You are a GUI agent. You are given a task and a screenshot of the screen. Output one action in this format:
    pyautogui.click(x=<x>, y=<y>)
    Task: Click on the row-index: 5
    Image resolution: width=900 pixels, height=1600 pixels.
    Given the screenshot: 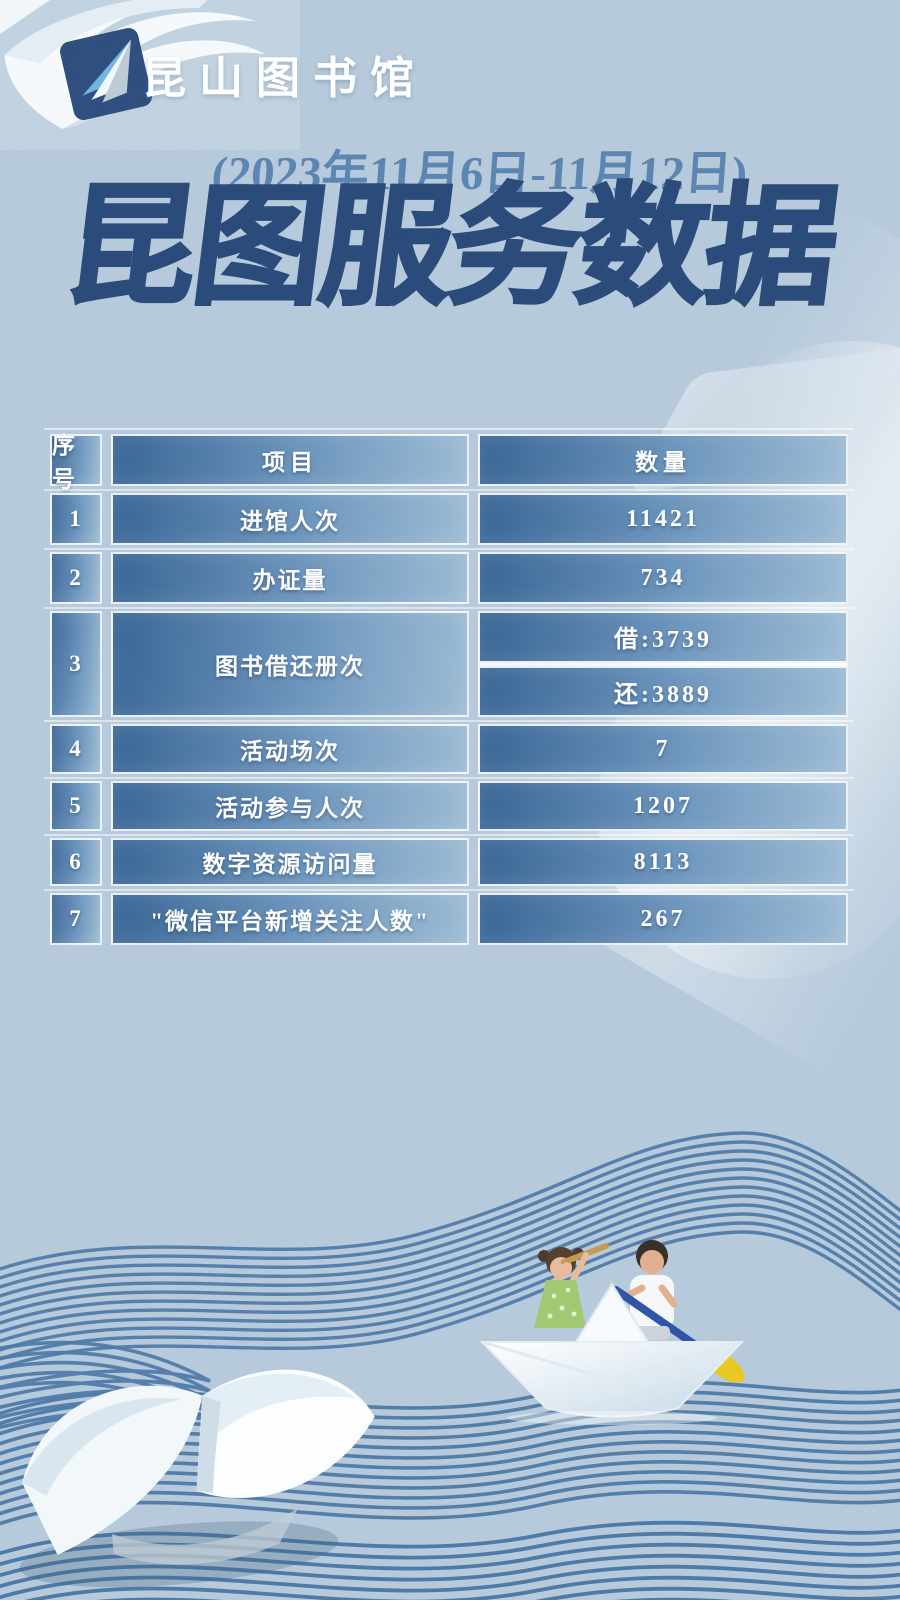 What is the action you would take?
    pyautogui.click(x=76, y=806)
    